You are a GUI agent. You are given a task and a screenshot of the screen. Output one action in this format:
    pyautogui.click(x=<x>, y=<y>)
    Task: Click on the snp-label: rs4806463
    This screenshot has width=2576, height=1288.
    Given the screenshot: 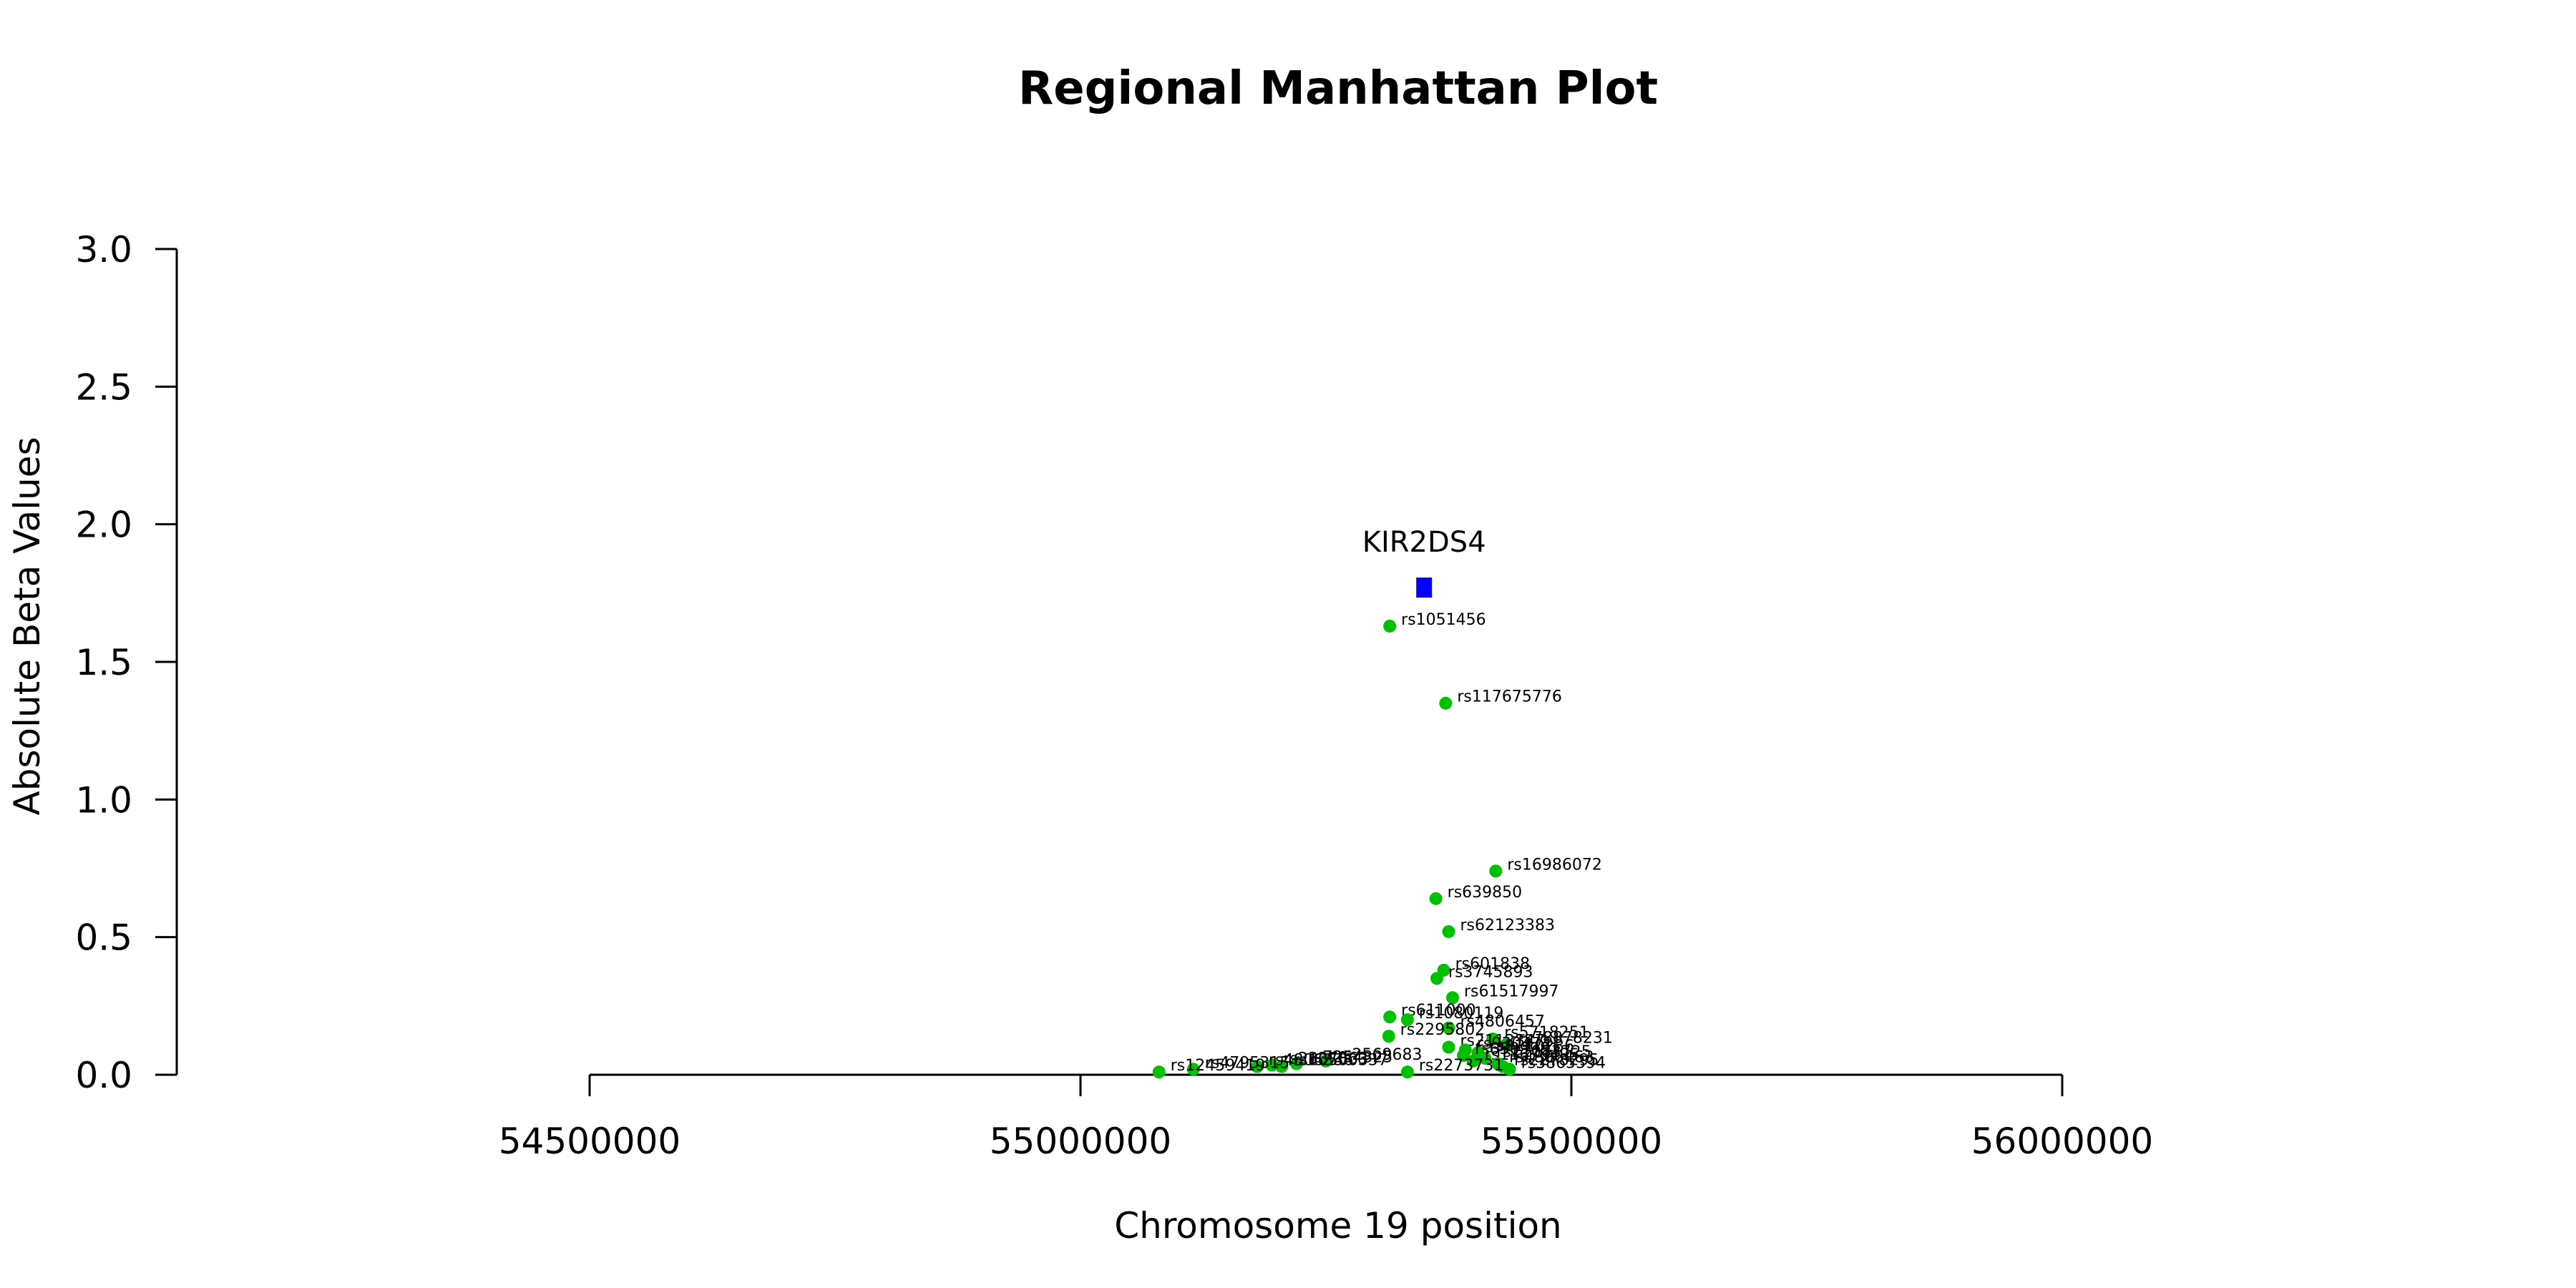 What is the action you would take?
    pyautogui.click(x=1551, y=1058)
    